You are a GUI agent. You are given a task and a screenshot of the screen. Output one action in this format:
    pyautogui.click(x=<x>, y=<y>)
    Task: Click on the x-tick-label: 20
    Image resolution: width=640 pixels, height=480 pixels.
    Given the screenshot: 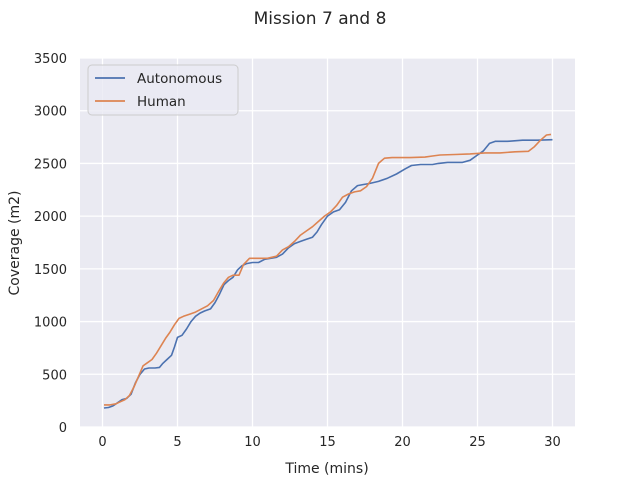 What is the action you would take?
    pyautogui.click(x=402, y=442)
    